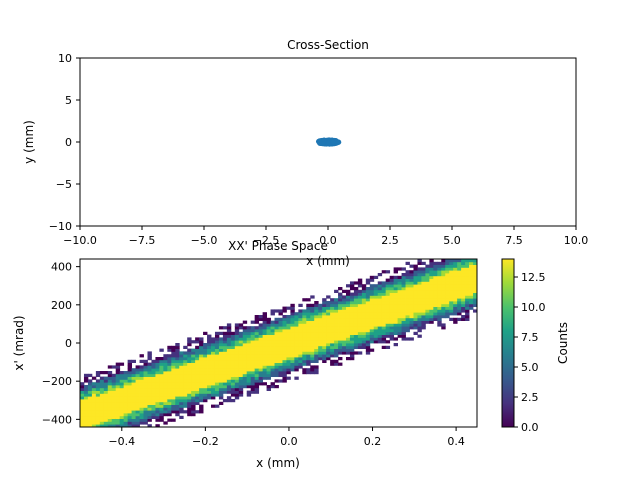 The height and width of the screenshot is (480, 640). What do you see at coordinates (530, 427) in the screenshot?
I see `colorbar-tick-label: 0.0` at bounding box center [530, 427].